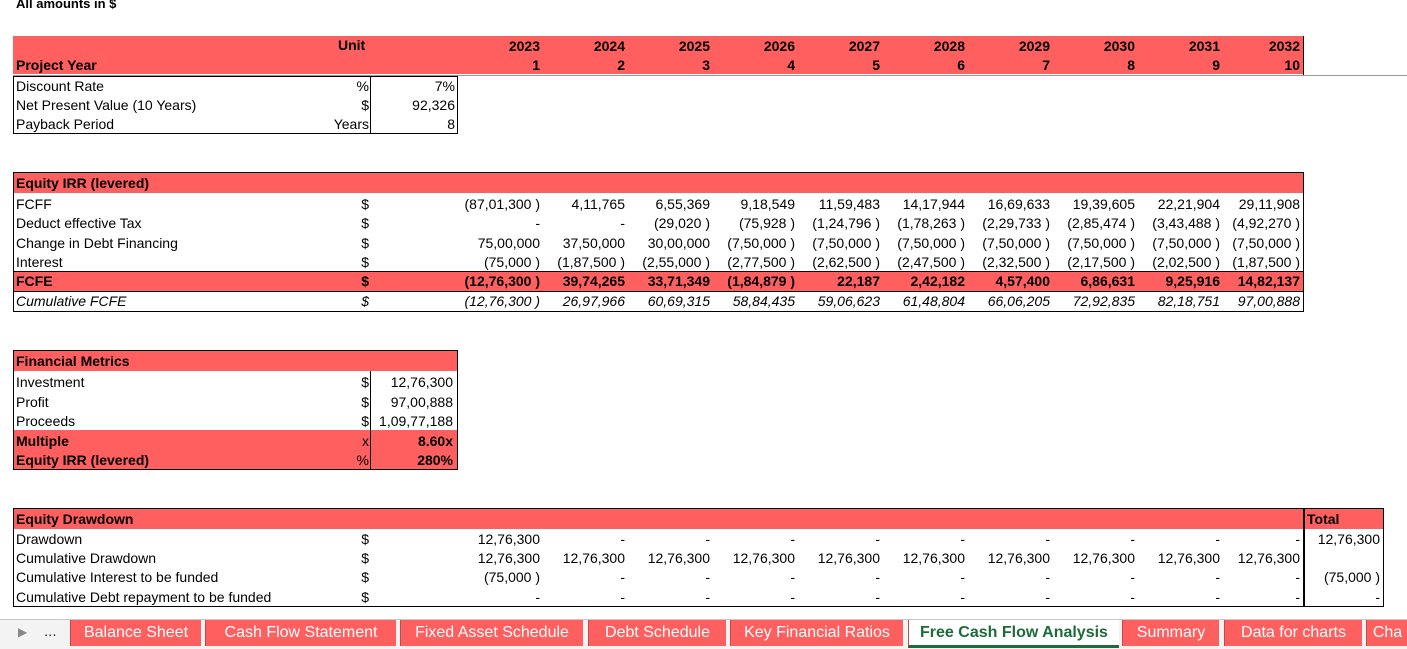 The height and width of the screenshot is (649, 1407). Describe the element at coordinates (791, 65) in the screenshot. I see `year-index: 4` at that location.